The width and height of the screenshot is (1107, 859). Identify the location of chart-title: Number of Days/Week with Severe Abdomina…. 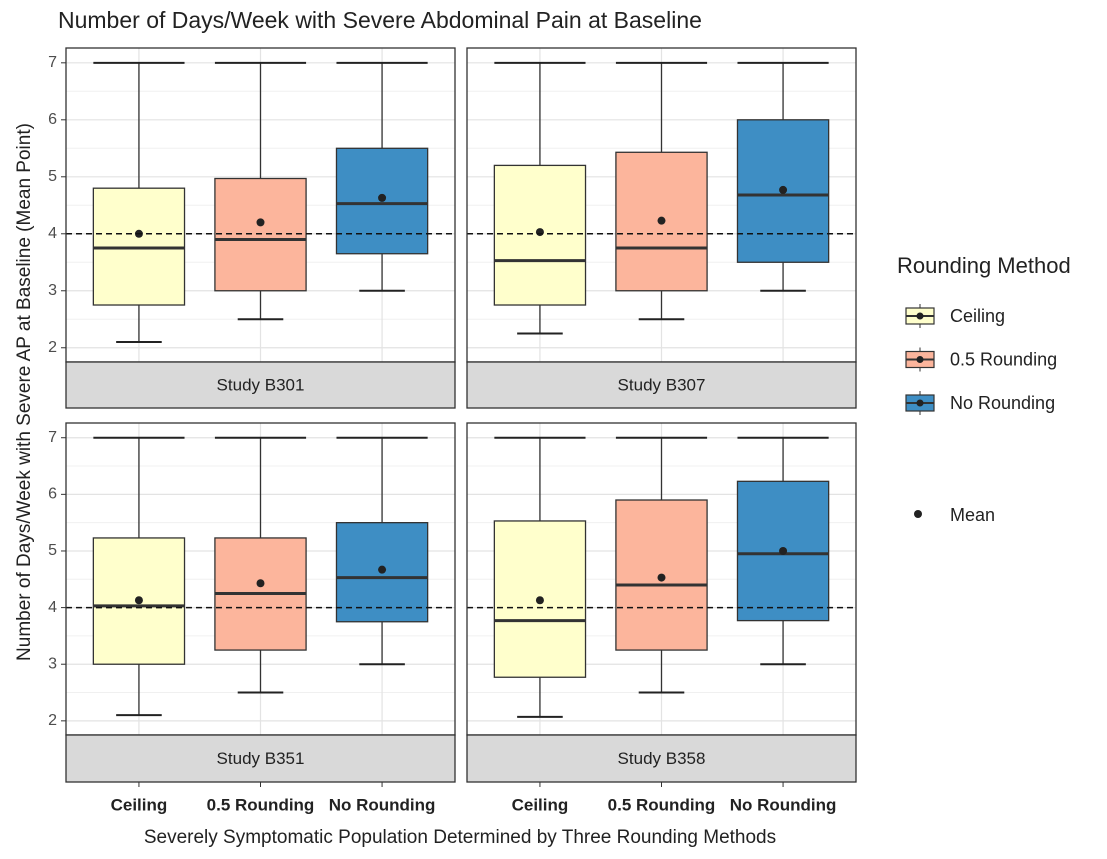
(380, 20).